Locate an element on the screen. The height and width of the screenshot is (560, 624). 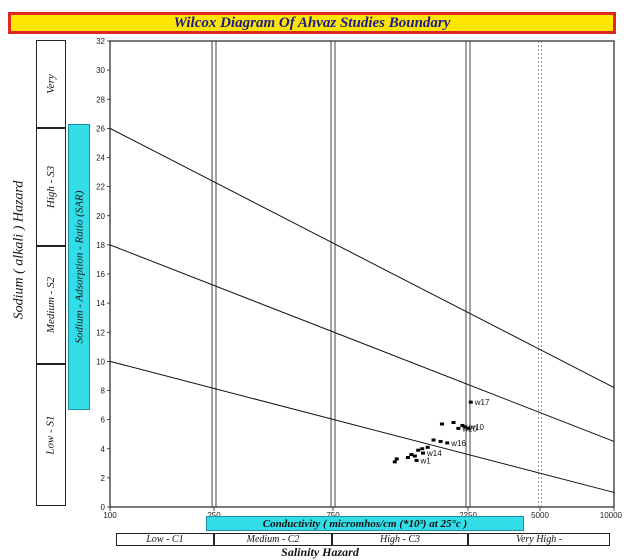
chart-title: Wilcox Diagram Of Ahvaz Studies Boundary is located at coordinates (312, 22).